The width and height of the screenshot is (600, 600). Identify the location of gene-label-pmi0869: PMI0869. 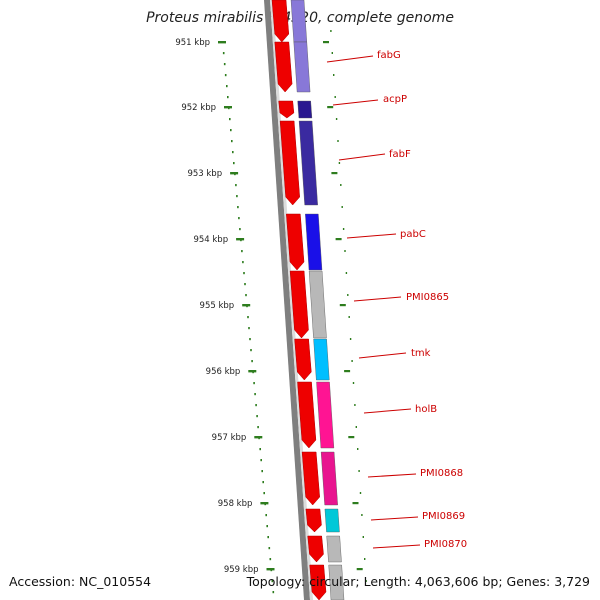
(443, 516).